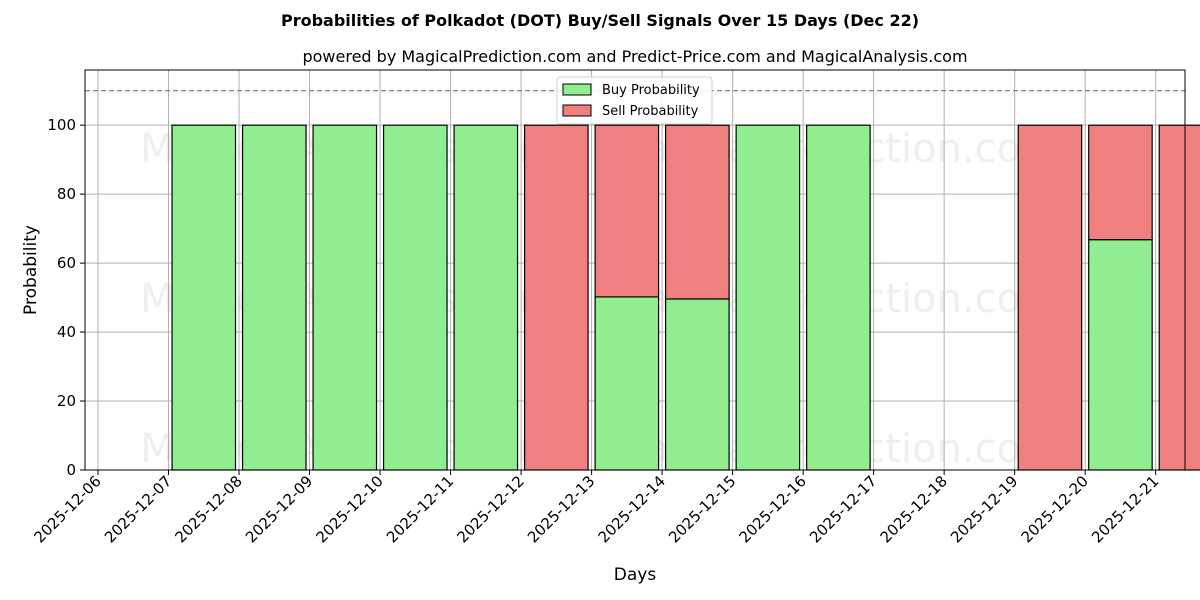 The width and height of the screenshot is (1200, 600). I want to click on legend-box, so click(634, 100).